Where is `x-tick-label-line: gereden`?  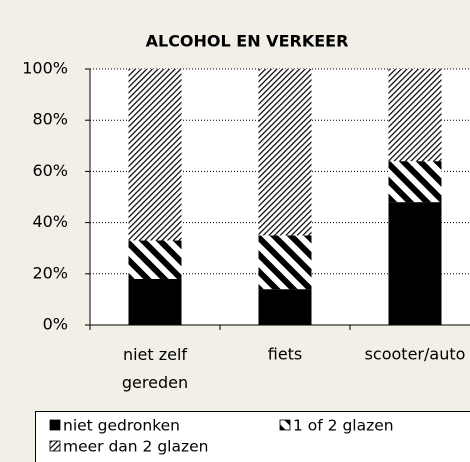 x-tick-label-line: gereden is located at coordinates (155, 382).